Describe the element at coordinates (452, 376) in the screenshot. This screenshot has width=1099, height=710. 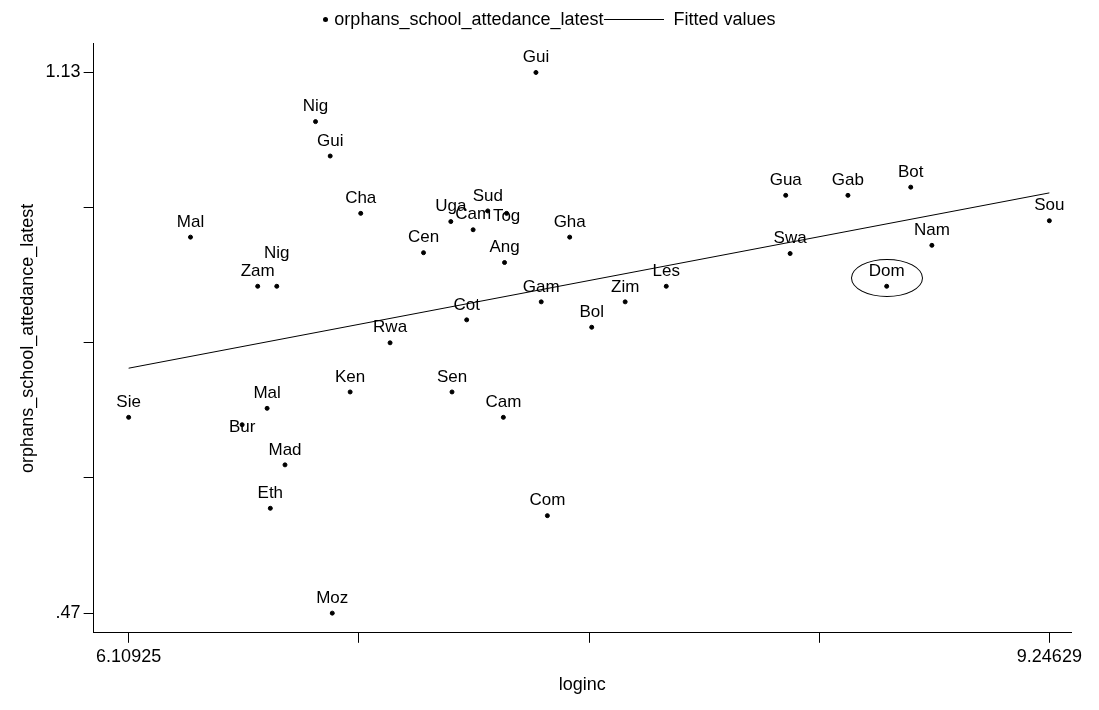
I see `annotation: Sen` at that location.